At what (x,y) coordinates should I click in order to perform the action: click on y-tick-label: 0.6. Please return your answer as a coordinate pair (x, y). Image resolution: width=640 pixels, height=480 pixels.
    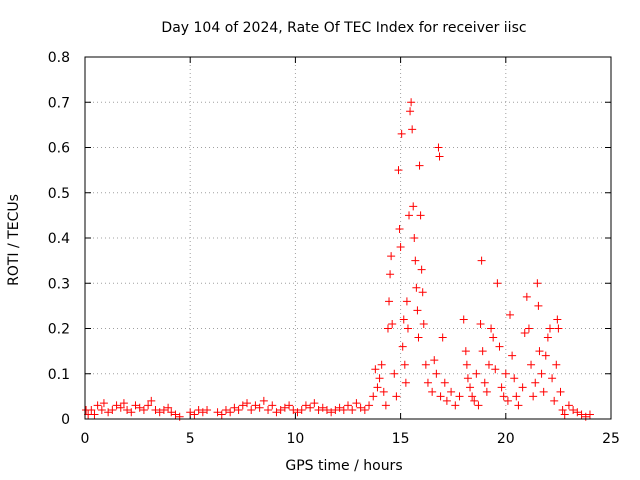
    Looking at the image, I should click on (59, 149).